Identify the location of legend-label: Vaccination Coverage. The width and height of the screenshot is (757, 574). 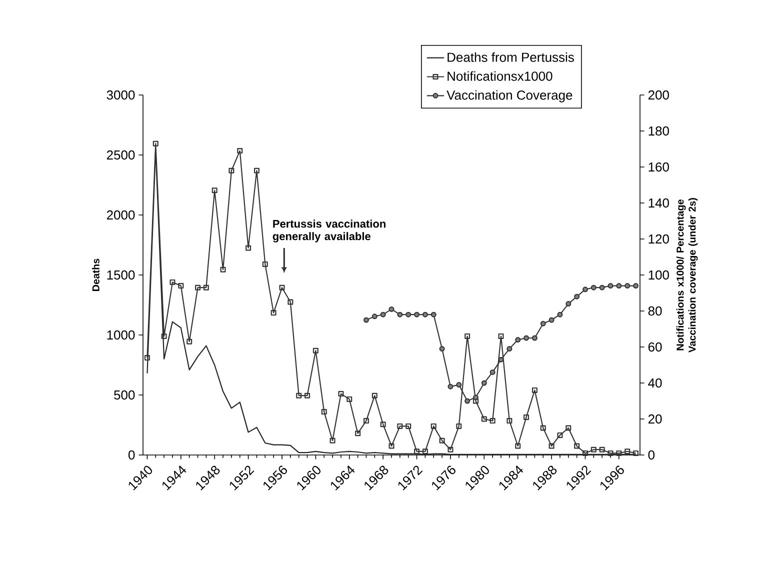
(509, 96).